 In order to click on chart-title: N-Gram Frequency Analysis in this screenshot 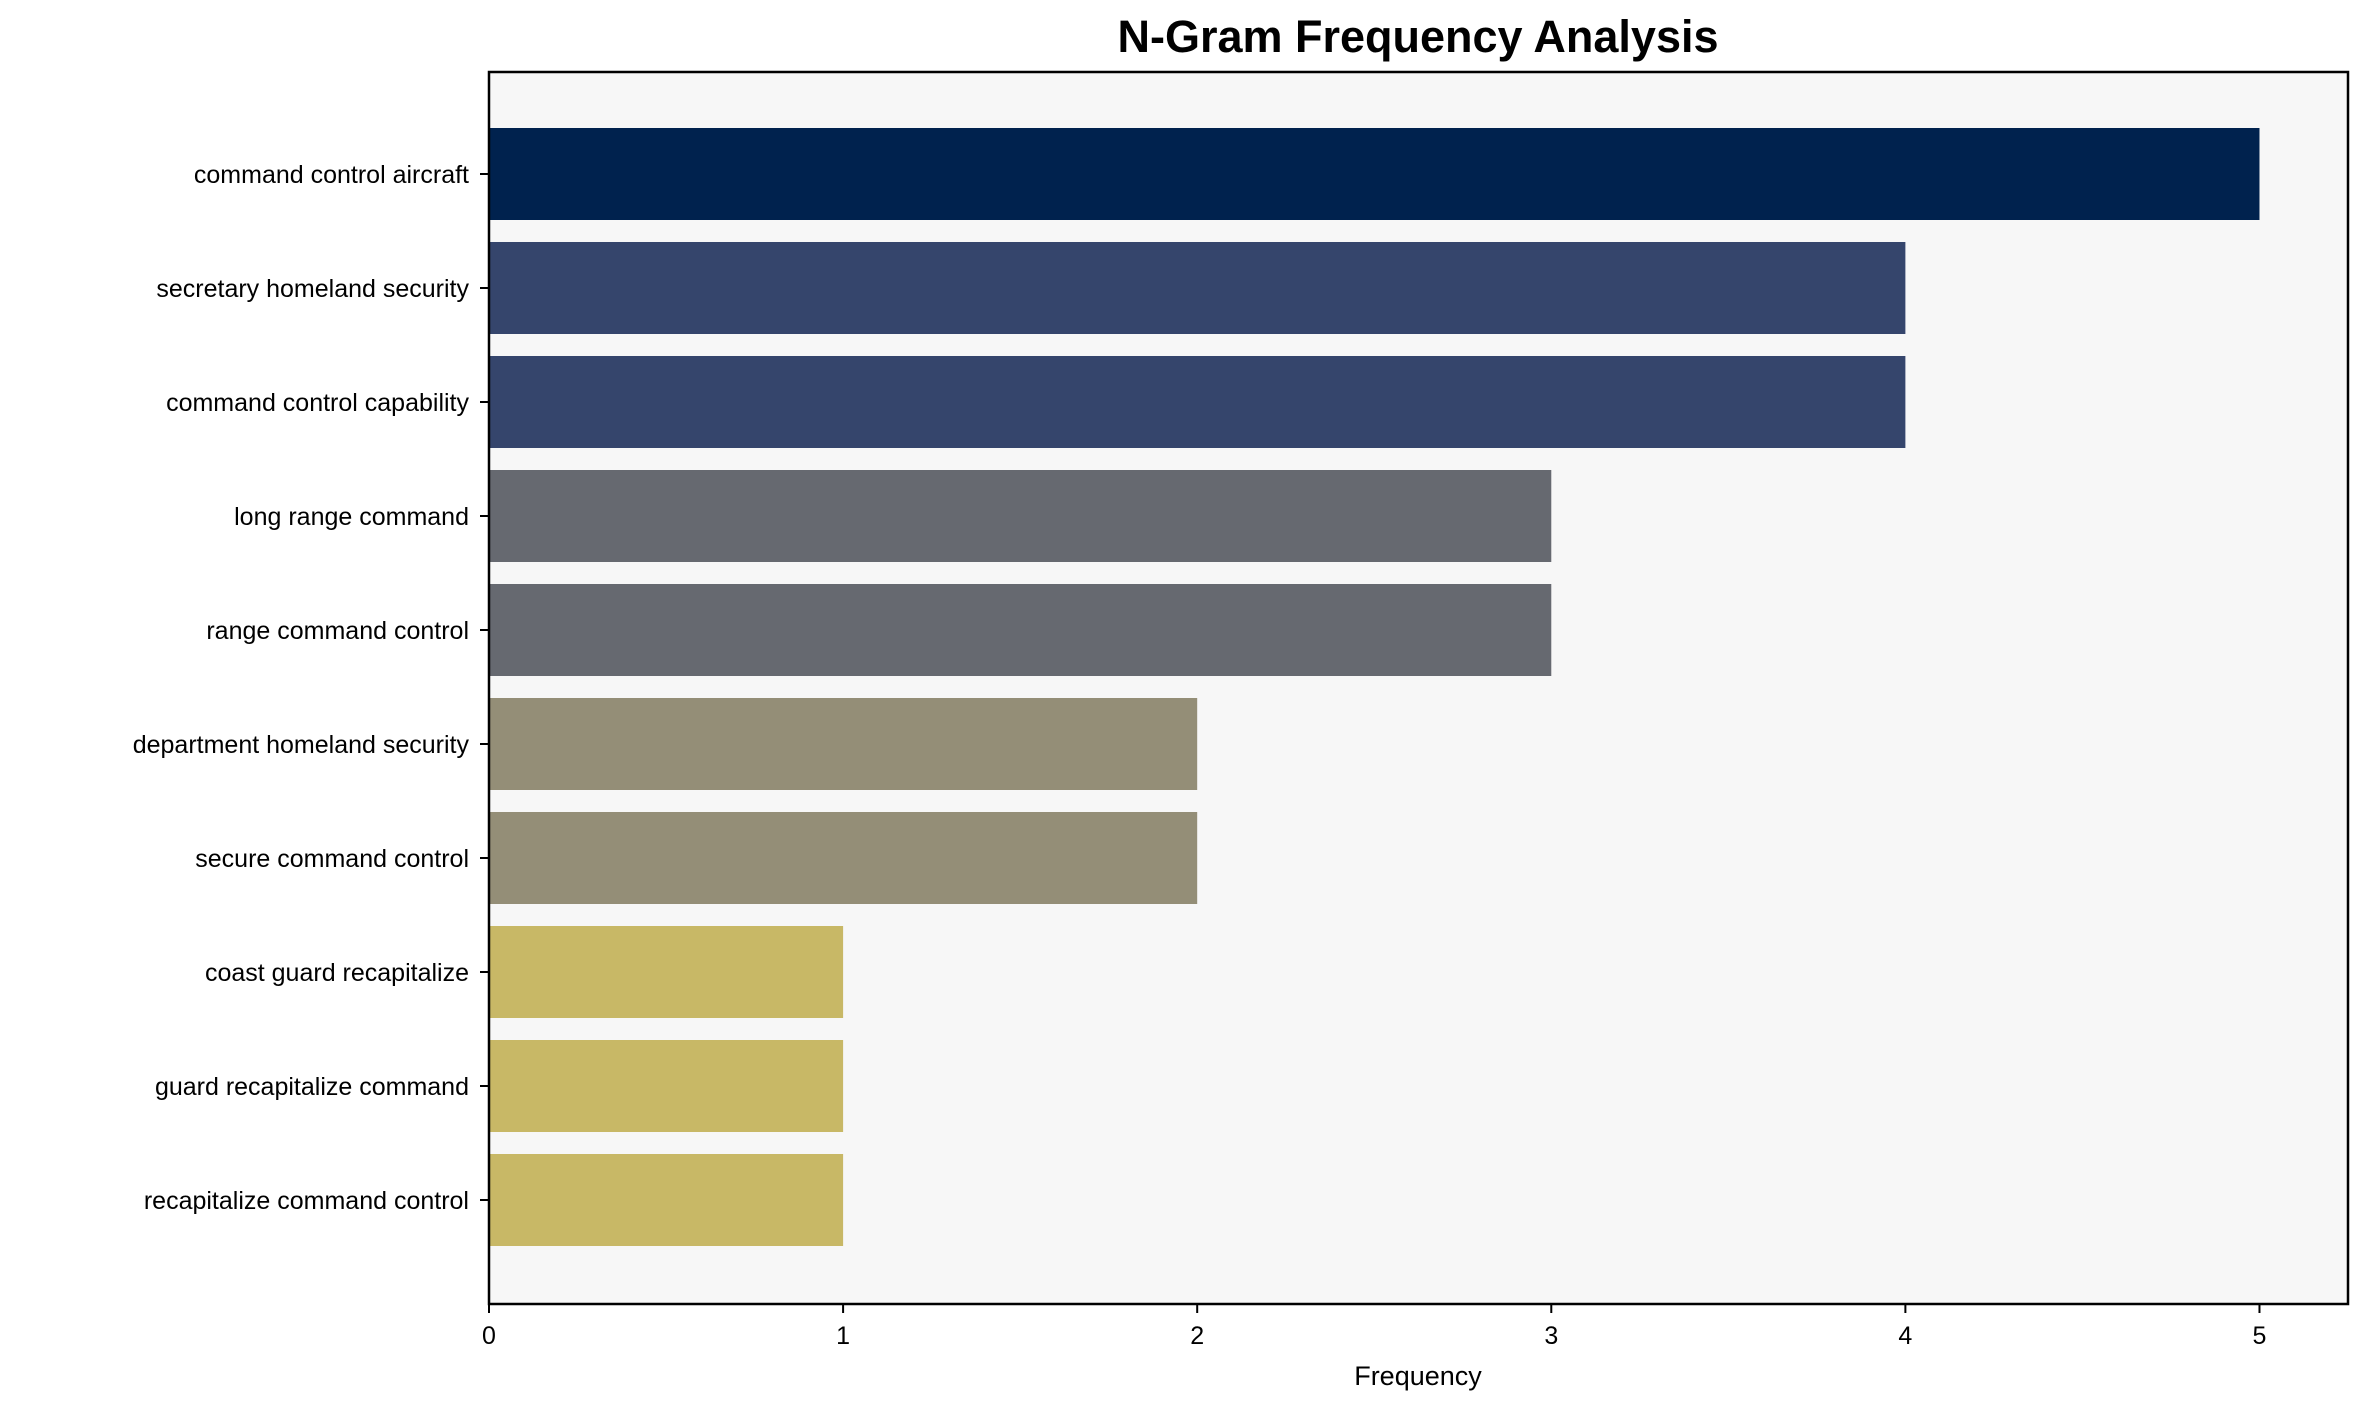, I will do `click(1417, 36)`.